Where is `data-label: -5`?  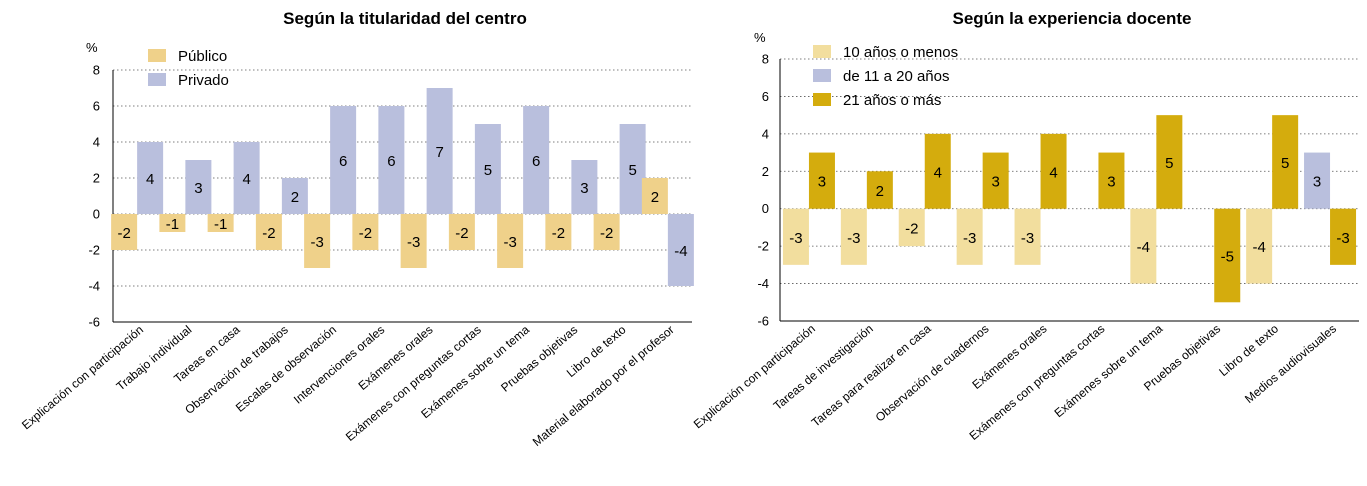 data-label: -5 is located at coordinates (1227, 257).